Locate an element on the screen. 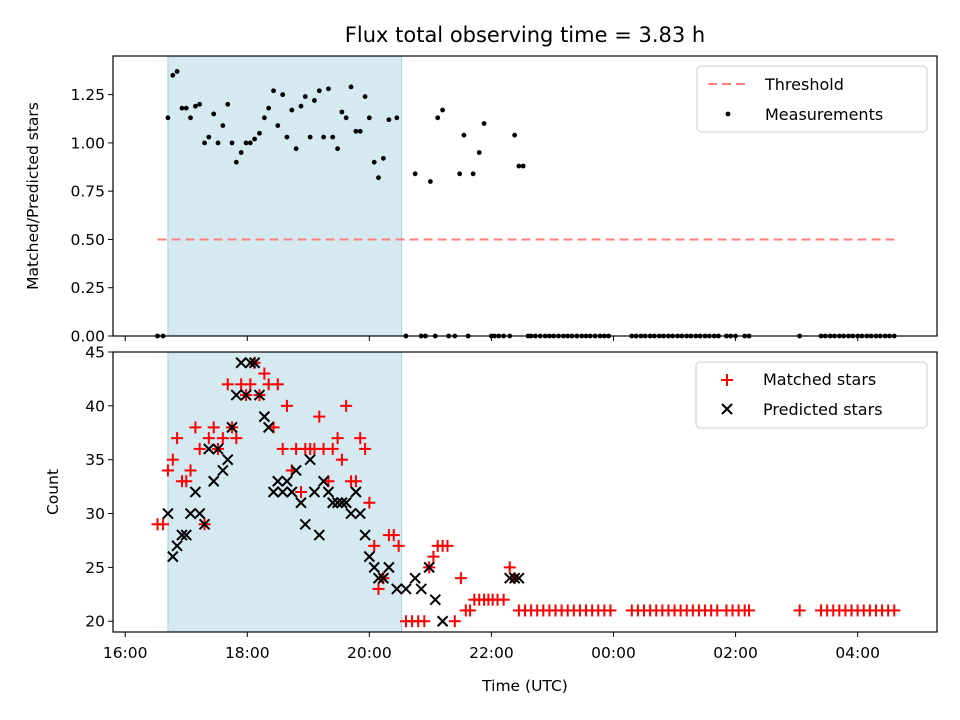 The width and height of the screenshot is (960, 720). legend-matched-swatch is located at coordinates (727, 380).